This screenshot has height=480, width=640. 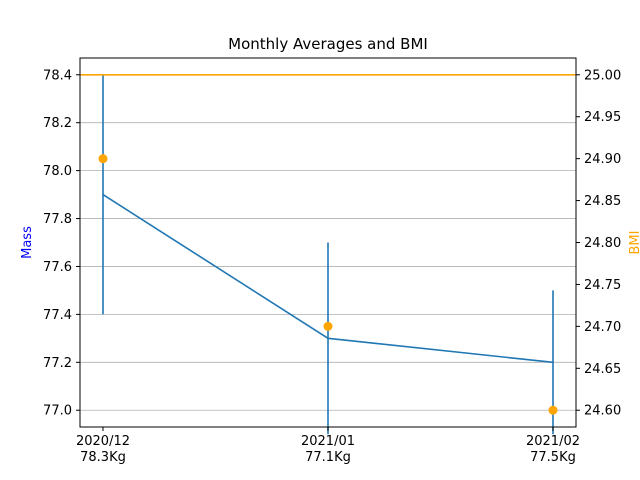 What do you see at coordinates (553, 441) in the screenshot?
I see `x-tick-label: 2021/02` at bounding box center [553, 441].